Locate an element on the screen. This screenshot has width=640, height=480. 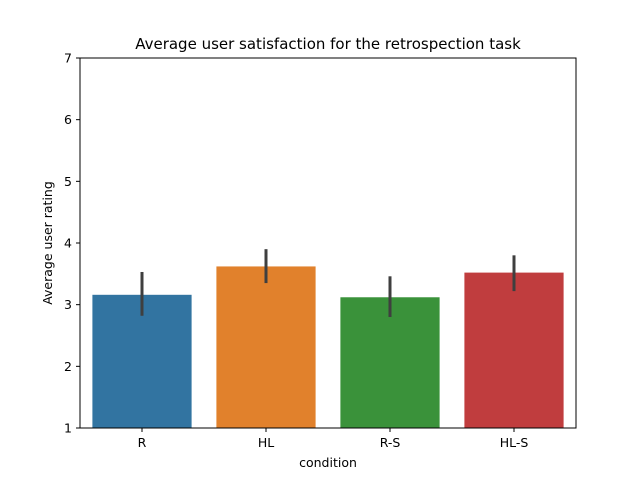
y-tick-label: 4 is located at coordinates (68, 243).